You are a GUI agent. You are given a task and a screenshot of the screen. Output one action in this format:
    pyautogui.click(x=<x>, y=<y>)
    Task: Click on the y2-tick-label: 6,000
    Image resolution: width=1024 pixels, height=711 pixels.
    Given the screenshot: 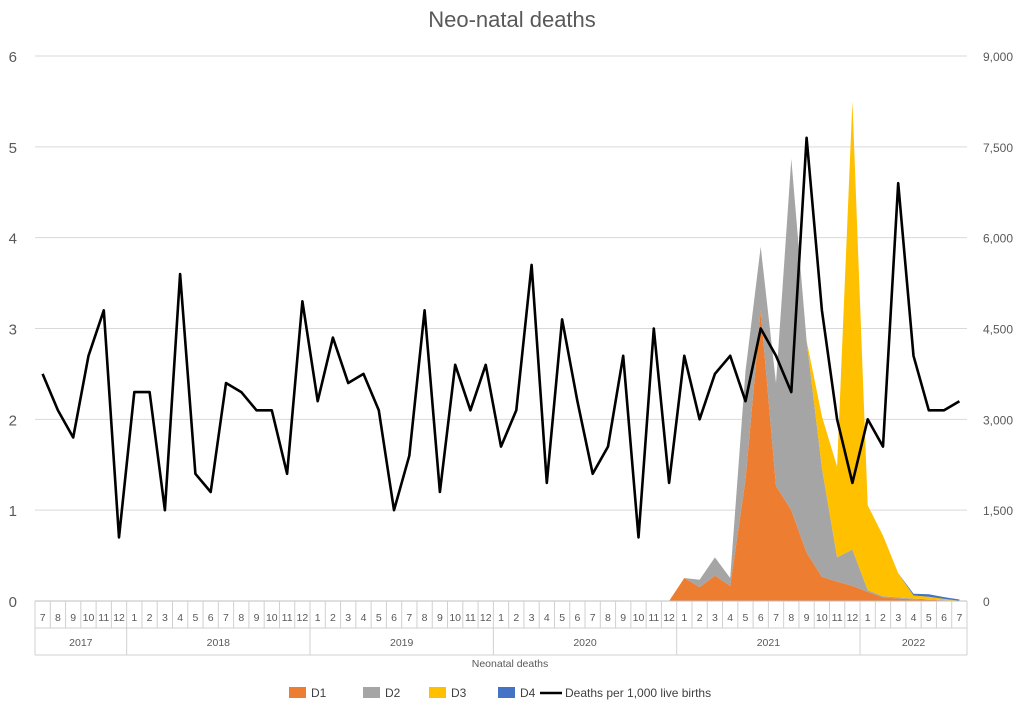 What is the action you would take?
    pyautogui.click(x=998, y=239)
    